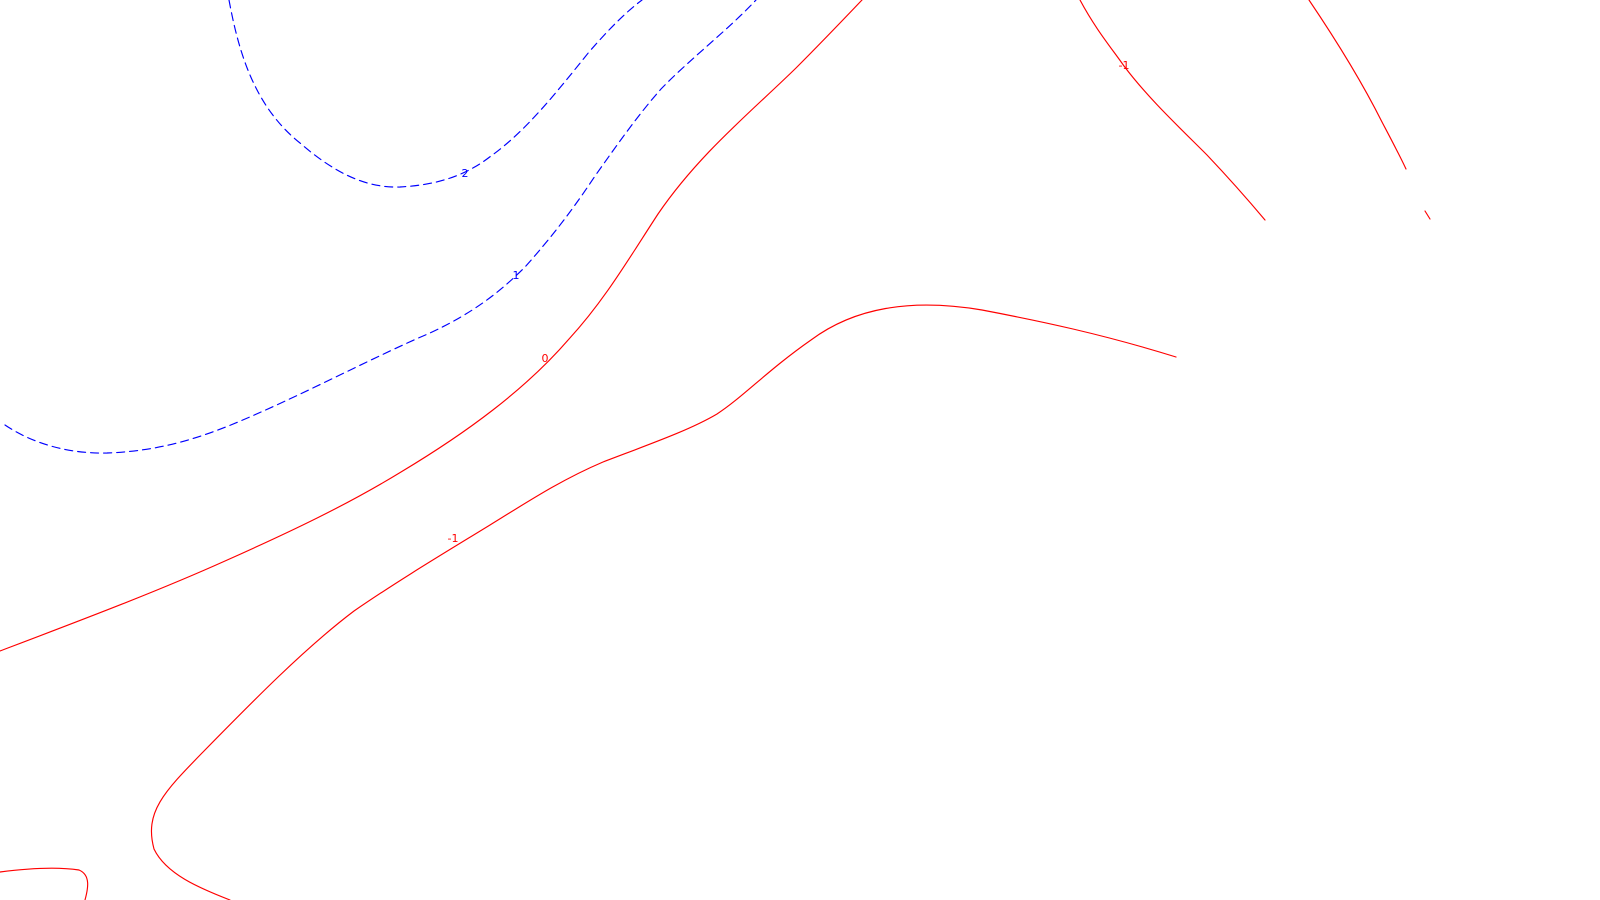 The width and height of the screenshot is (1600, 900). What do you see at coordinates (1357, 85) in the screenshot?
I see `contour-line-negative-right-edge` at bounding box center [1357, 85].